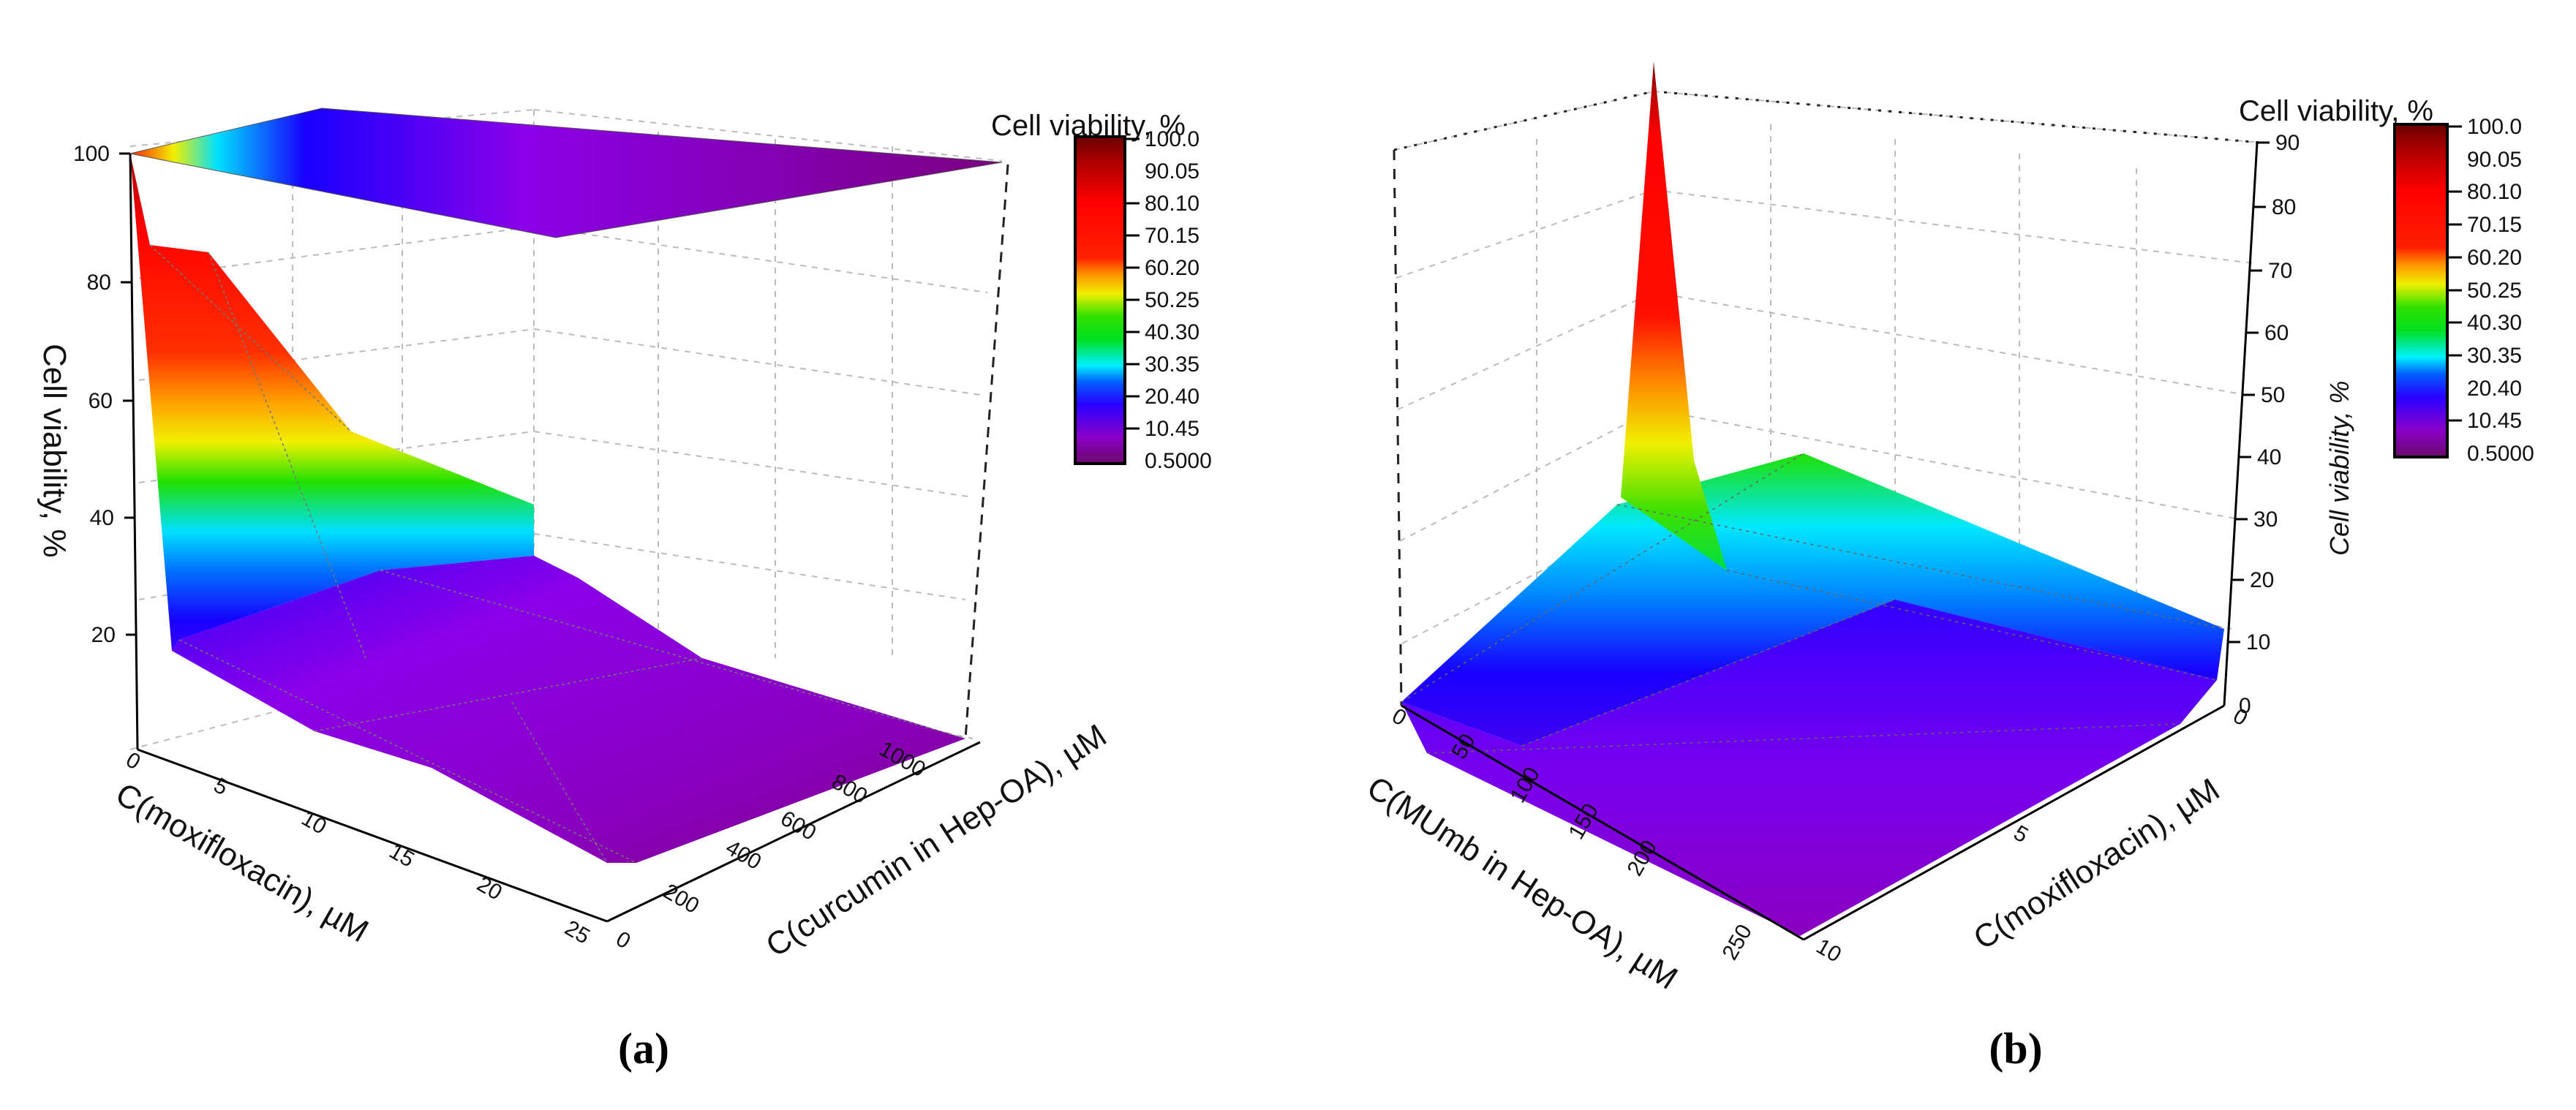 This screenshot has height=1110, width=2576. I want to click on z-axis-ticks: 100 80 60 40 20, so click(104, 394).